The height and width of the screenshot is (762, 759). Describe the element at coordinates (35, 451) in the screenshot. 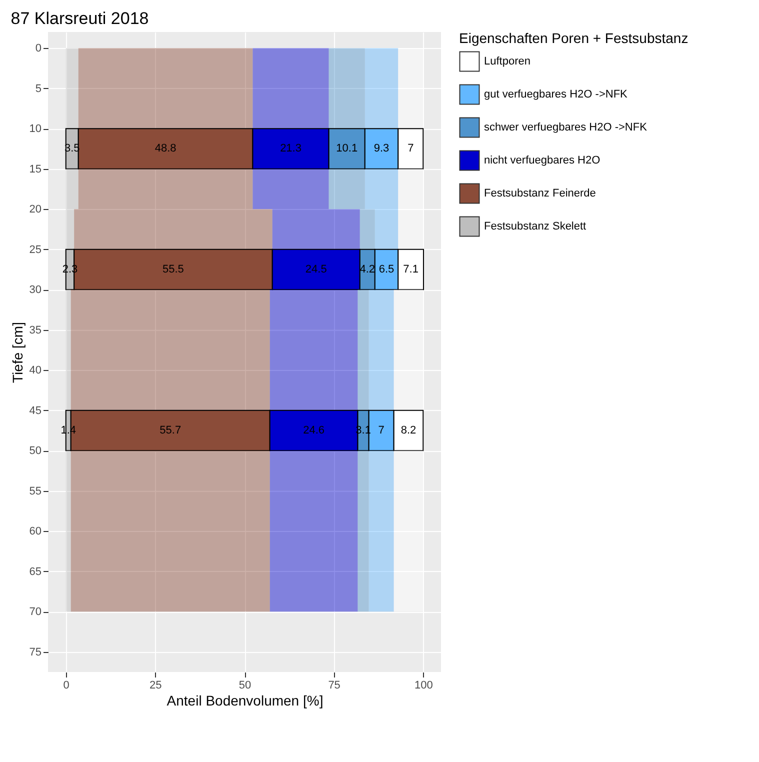

I see `y-tick-label: 50` at that location.